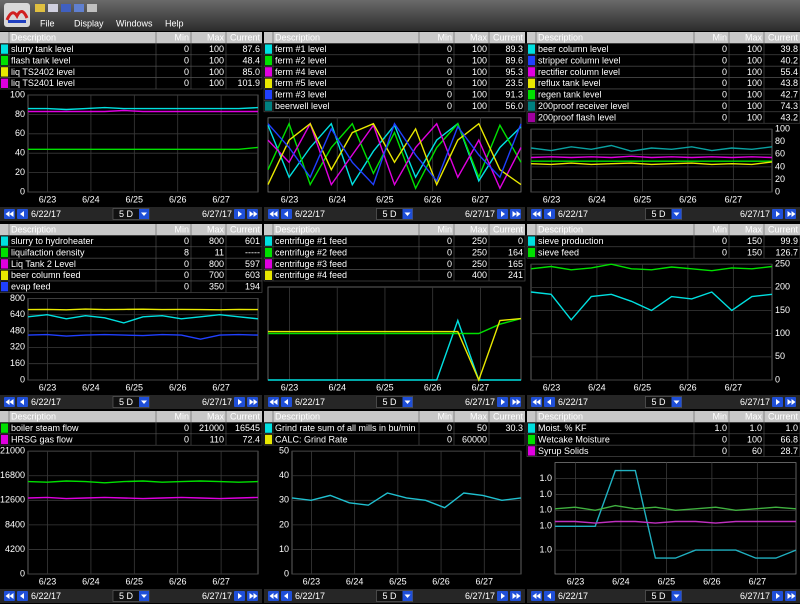 Image resolution: width=800 pixels, height=604 pixels. What do you see at coordinates (17, 314) in the screenshot?
I see `y-tick-label: 640` at bounding box center [17, 314].